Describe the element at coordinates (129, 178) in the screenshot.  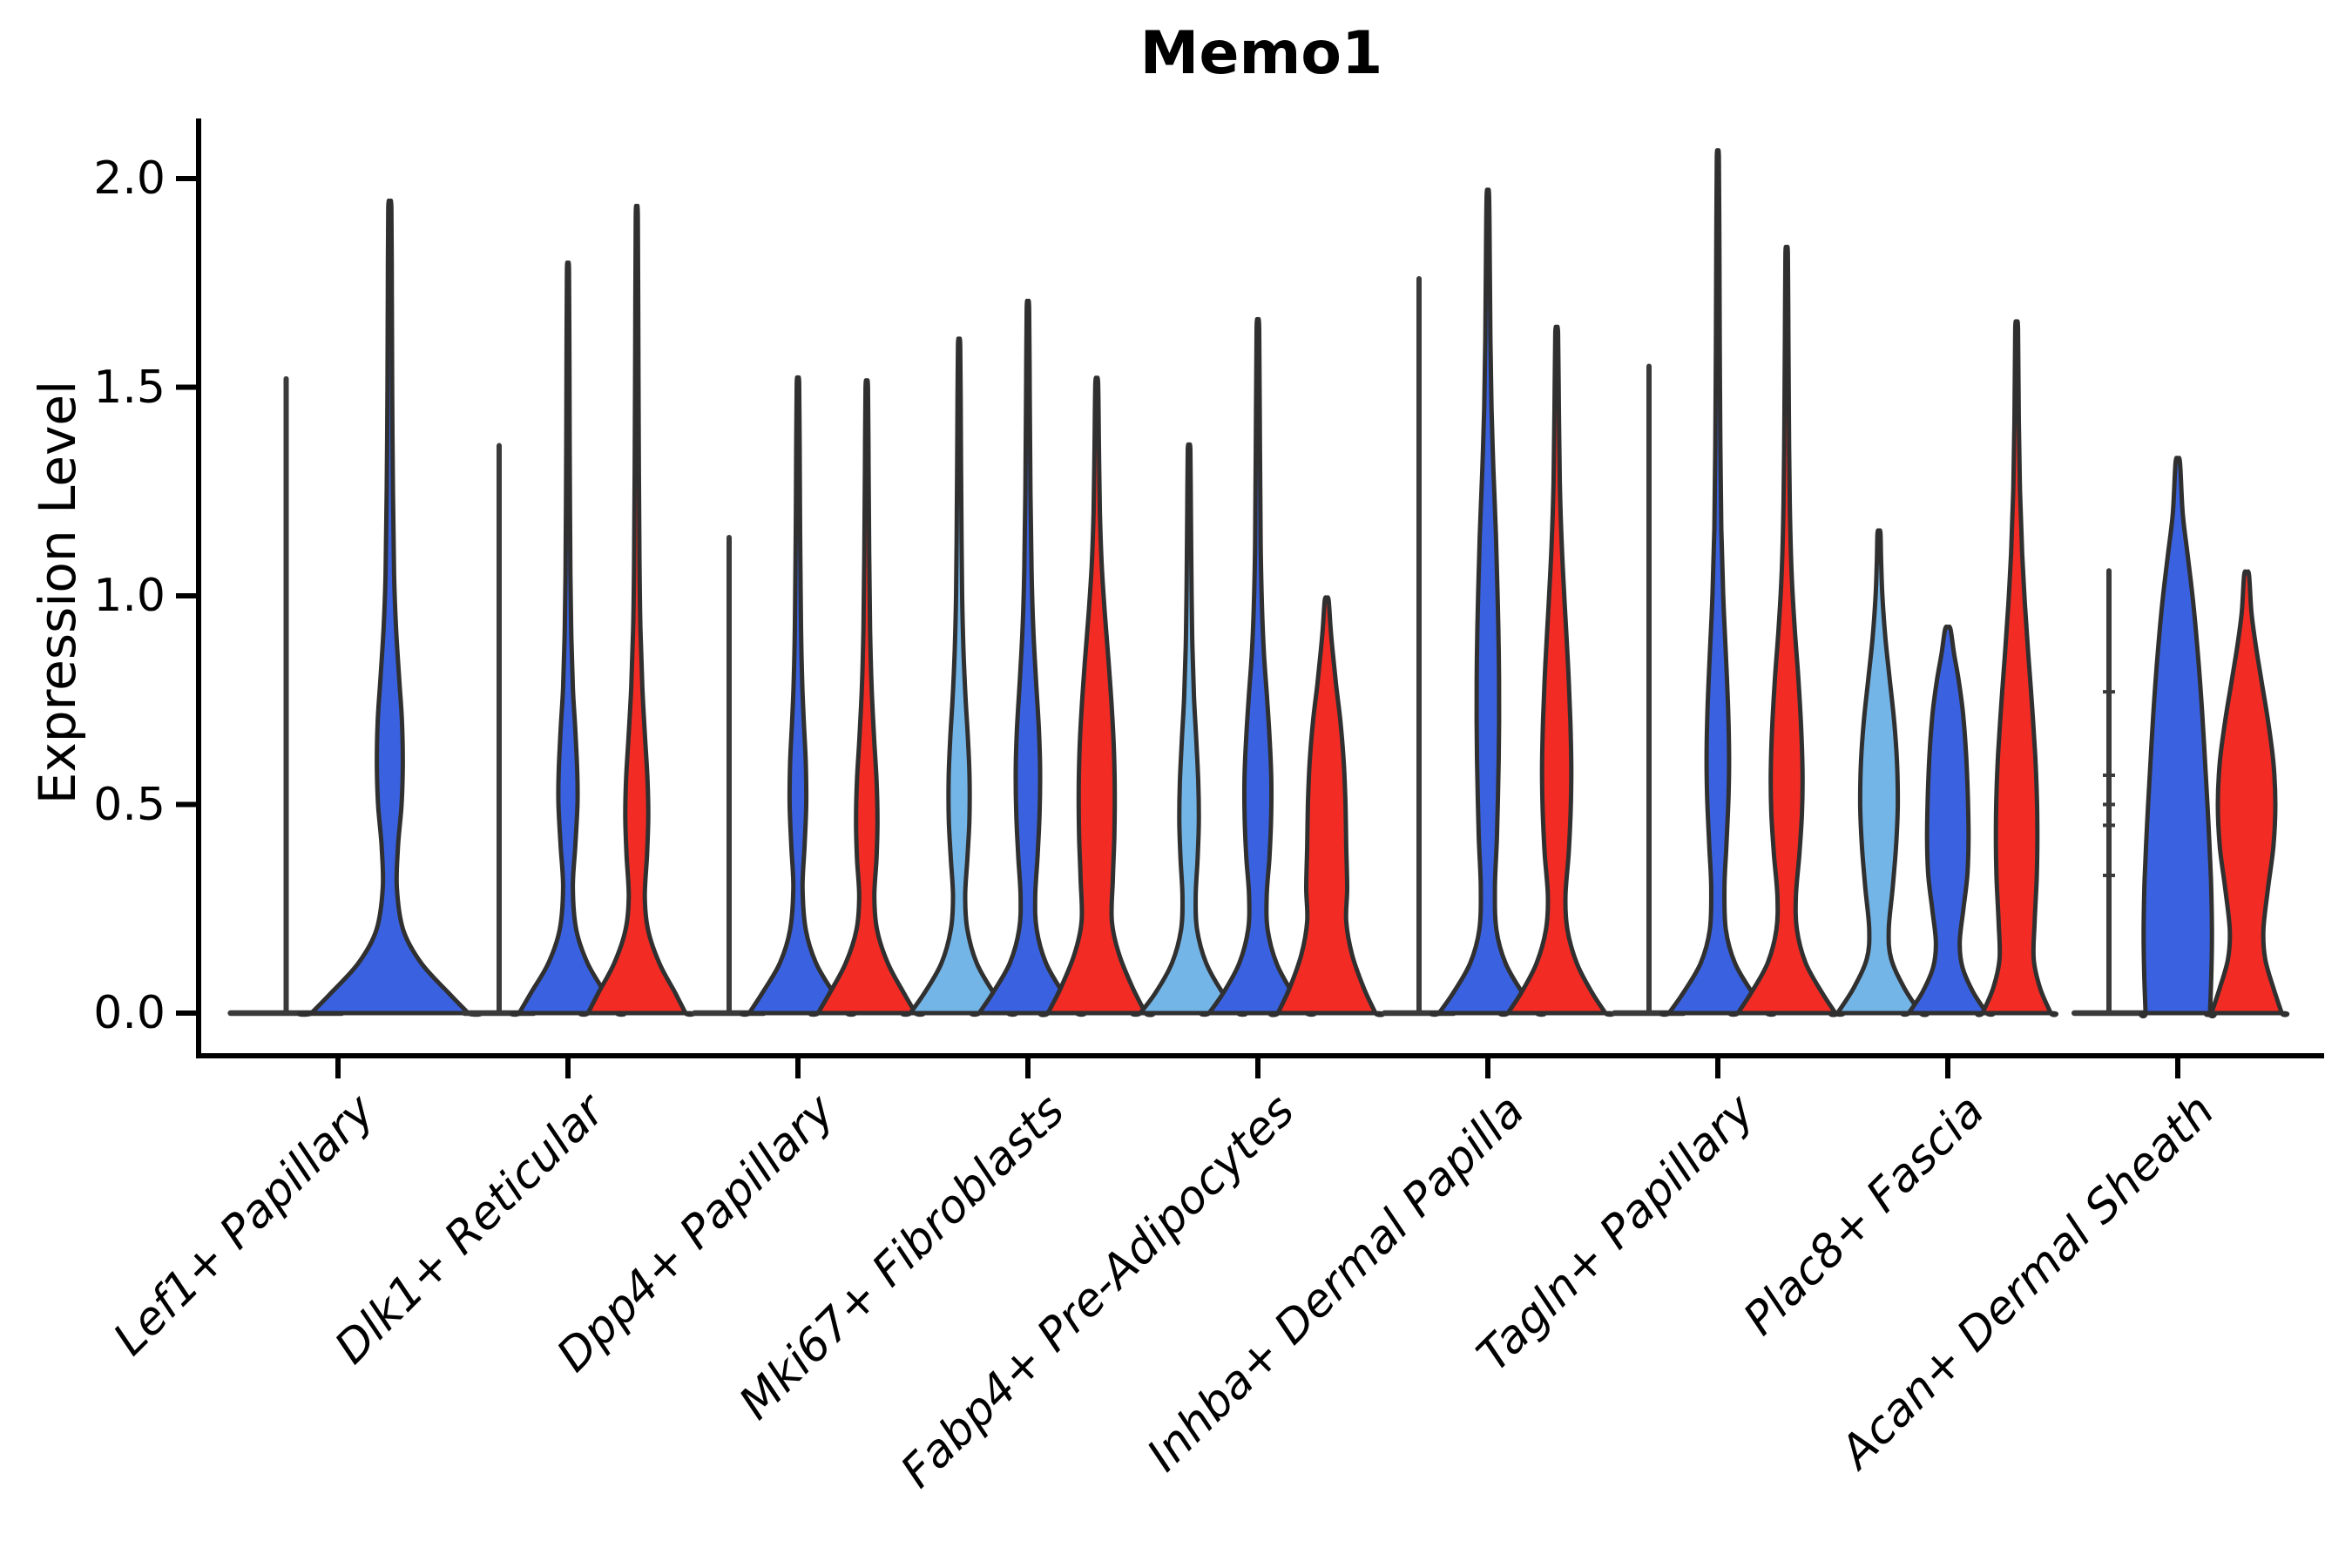
I see `y-tick-label: 2.0` at that location.